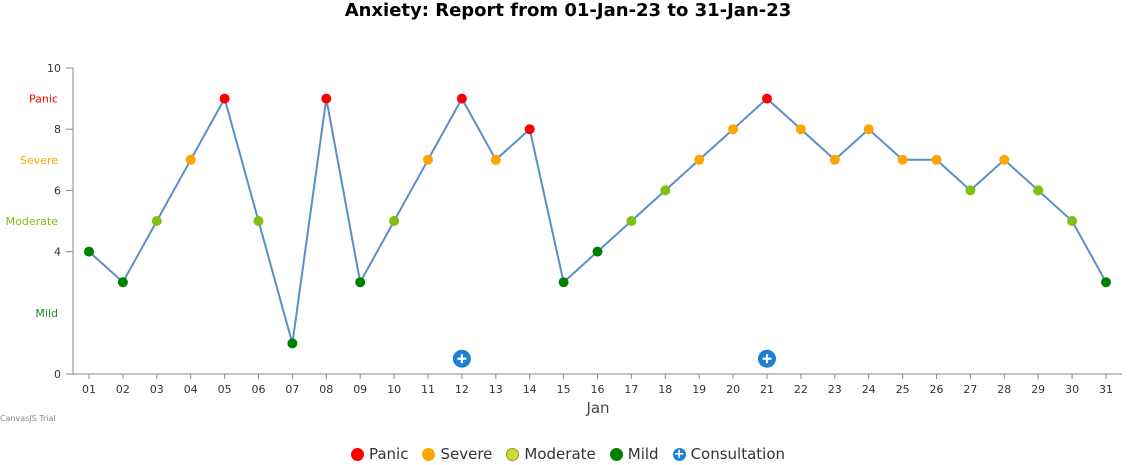 This screenshot has width=1143, height=465. Describe the element at coordinates (1038, 389) in the screenshot. I see `x-tick-label: 29` at that location.